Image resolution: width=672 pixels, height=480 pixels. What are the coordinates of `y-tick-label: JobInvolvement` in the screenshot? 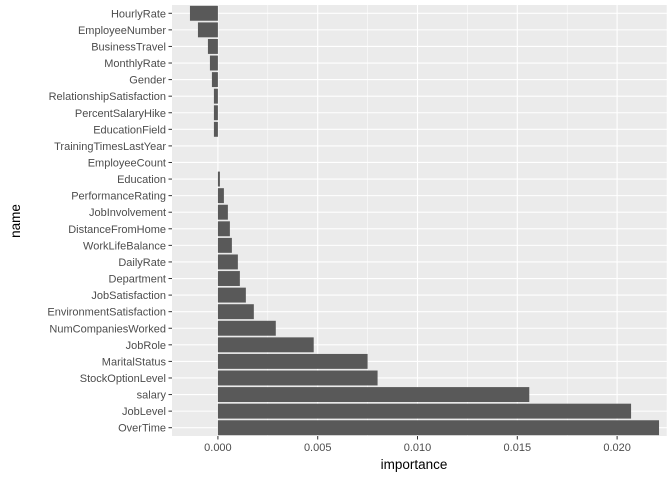 It's located at (127, 213).